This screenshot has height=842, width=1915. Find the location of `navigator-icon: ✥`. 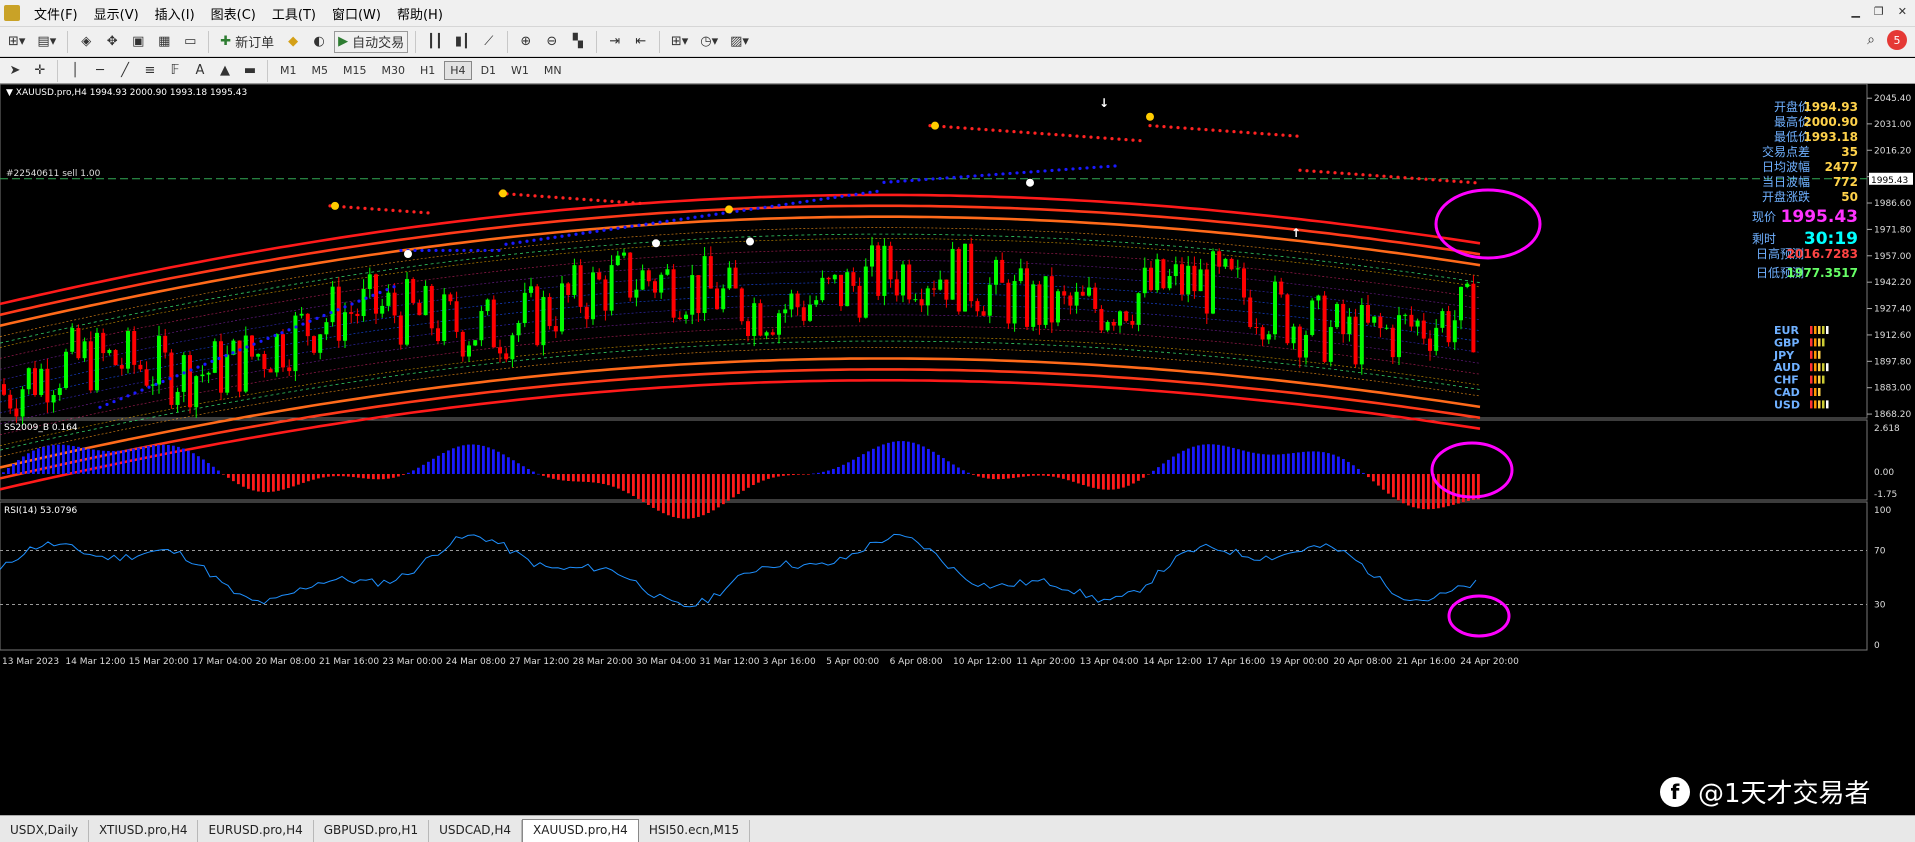

navigator-icon: ✥ is located at coordinates (112, 41).